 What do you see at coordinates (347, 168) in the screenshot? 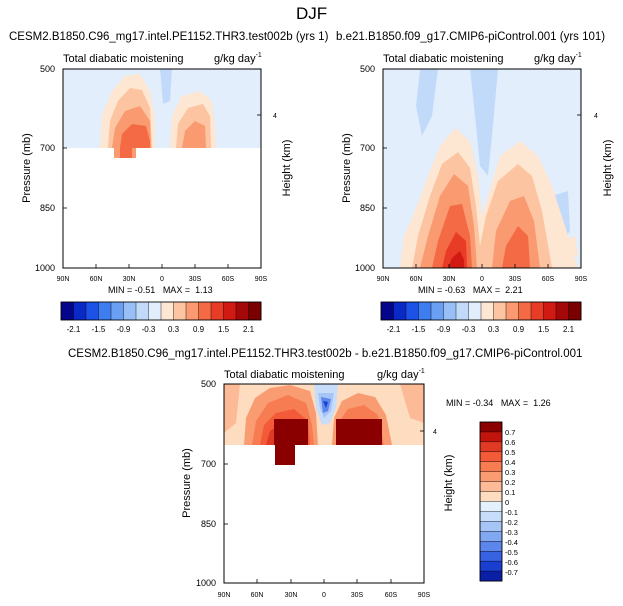
I see `panel-2-ylabel: Pressure (mb)` at bounding box center [347, 168].